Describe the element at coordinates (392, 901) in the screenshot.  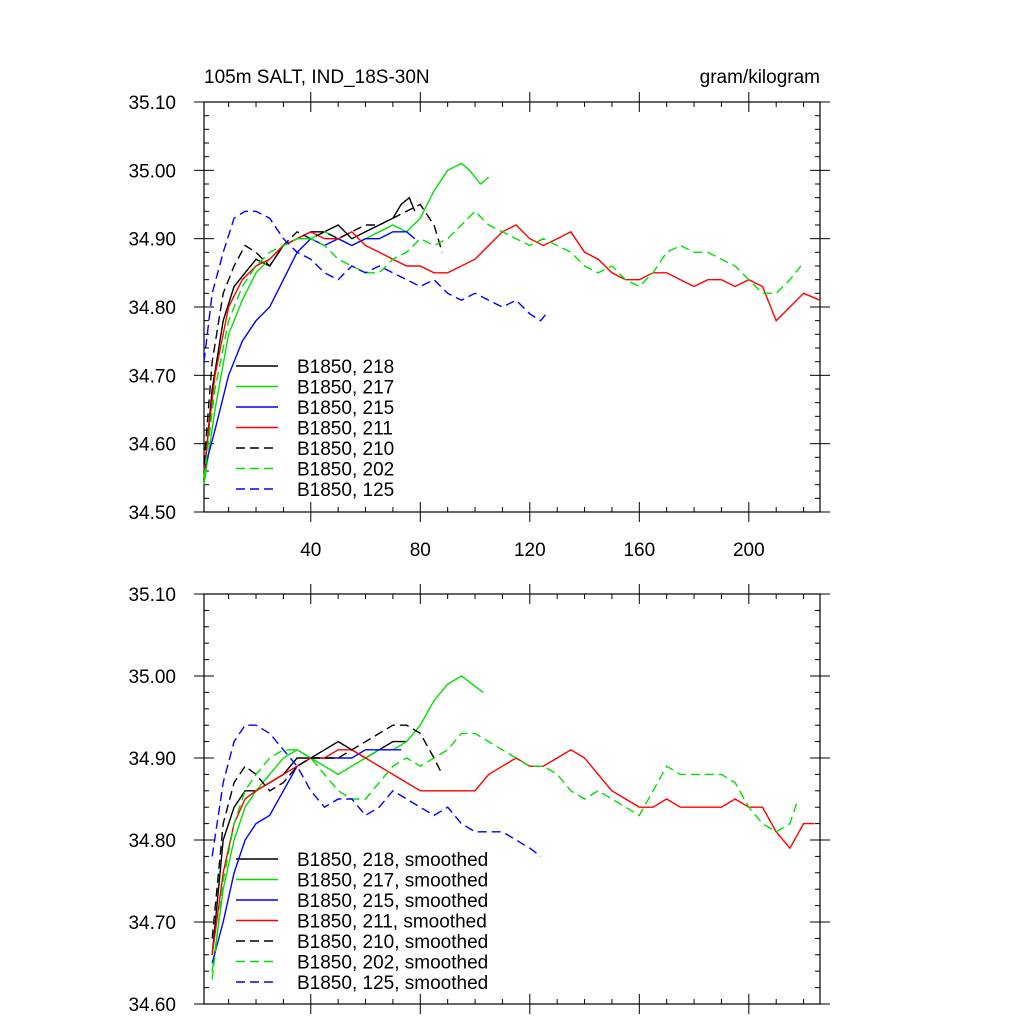
I see `legend-label: B1850, 215, smoothed` at that location.